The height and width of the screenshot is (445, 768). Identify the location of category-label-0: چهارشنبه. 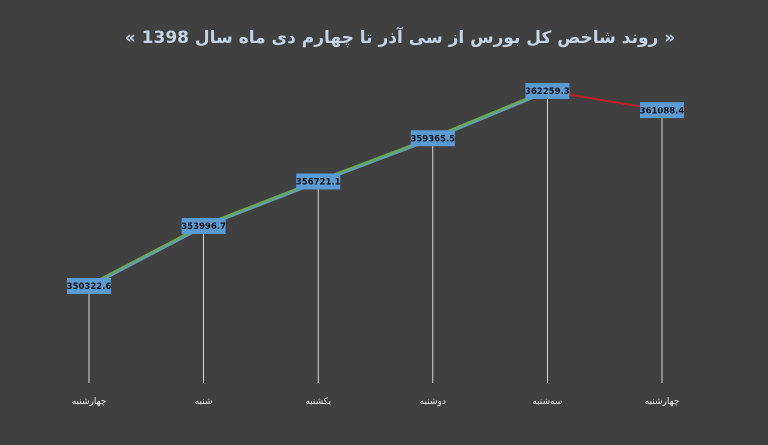
(89, 402).